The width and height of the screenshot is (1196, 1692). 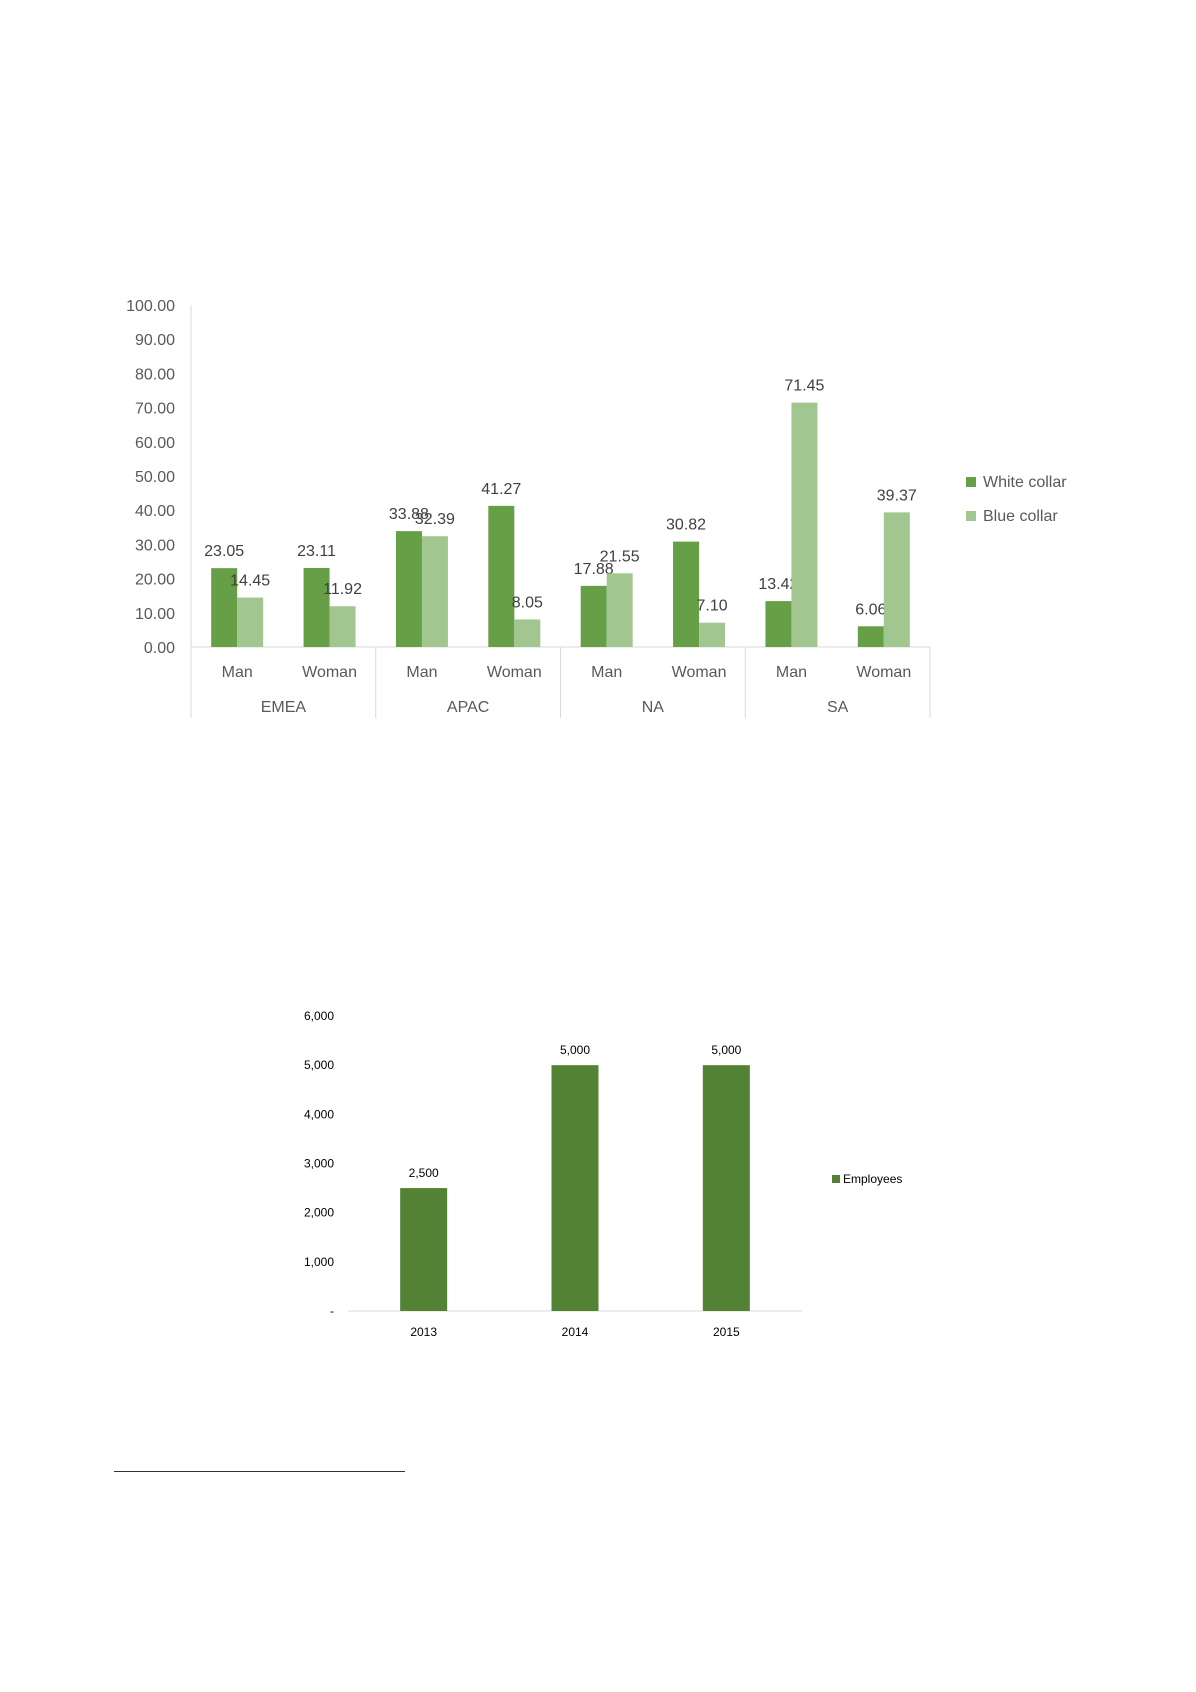 I want to click on y-tick-label: 70.00, so click(x=155, y=409).